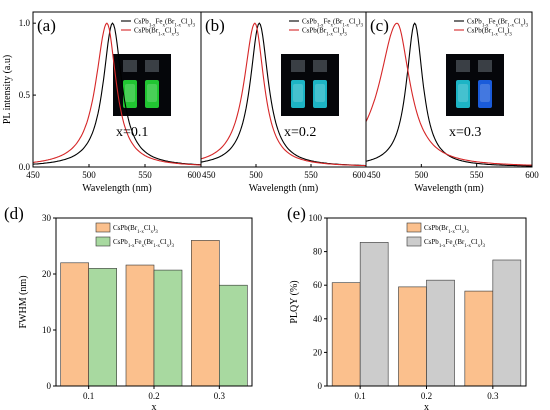  Describe the element at coordinates (132, 132) in the screenshot. I see `x-value-note-a: x=0.1` at that location.